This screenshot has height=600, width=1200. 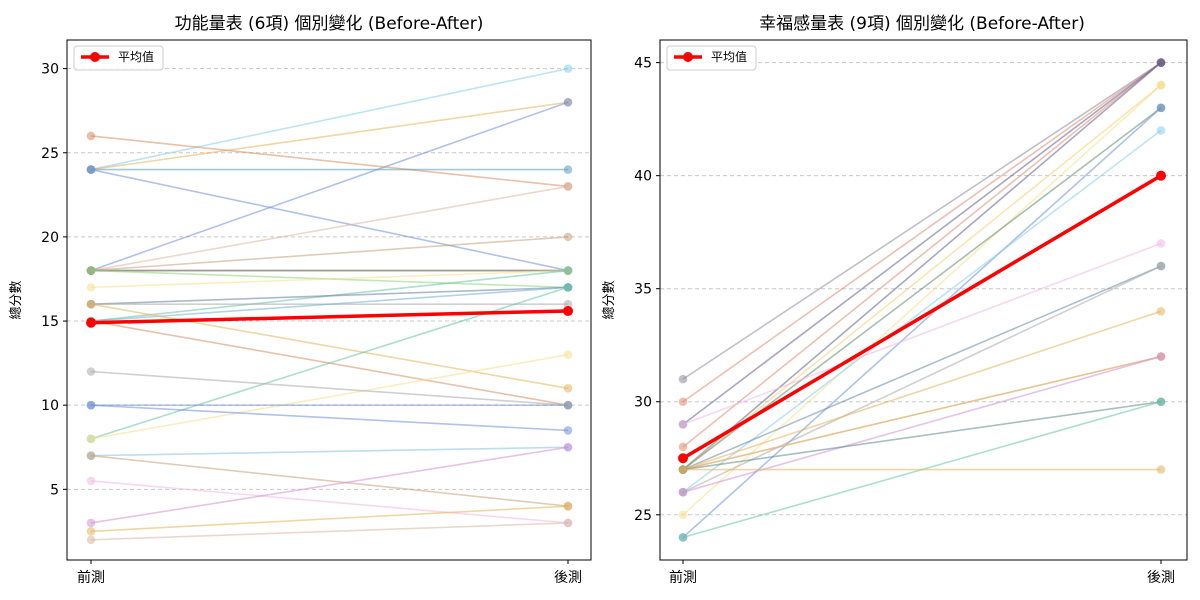 What do you see at coordinates (50, 322) in the screenshot?
I see `y-tick-label: 15` at bounding box center [50, 322].